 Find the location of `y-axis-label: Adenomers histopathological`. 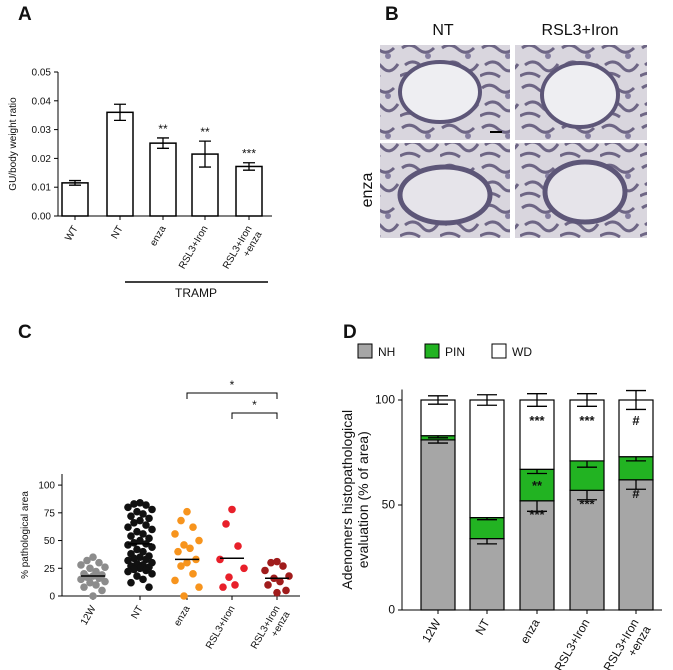

y-axis-label: Adenomers histopathological is located at coordinates (347, 500).